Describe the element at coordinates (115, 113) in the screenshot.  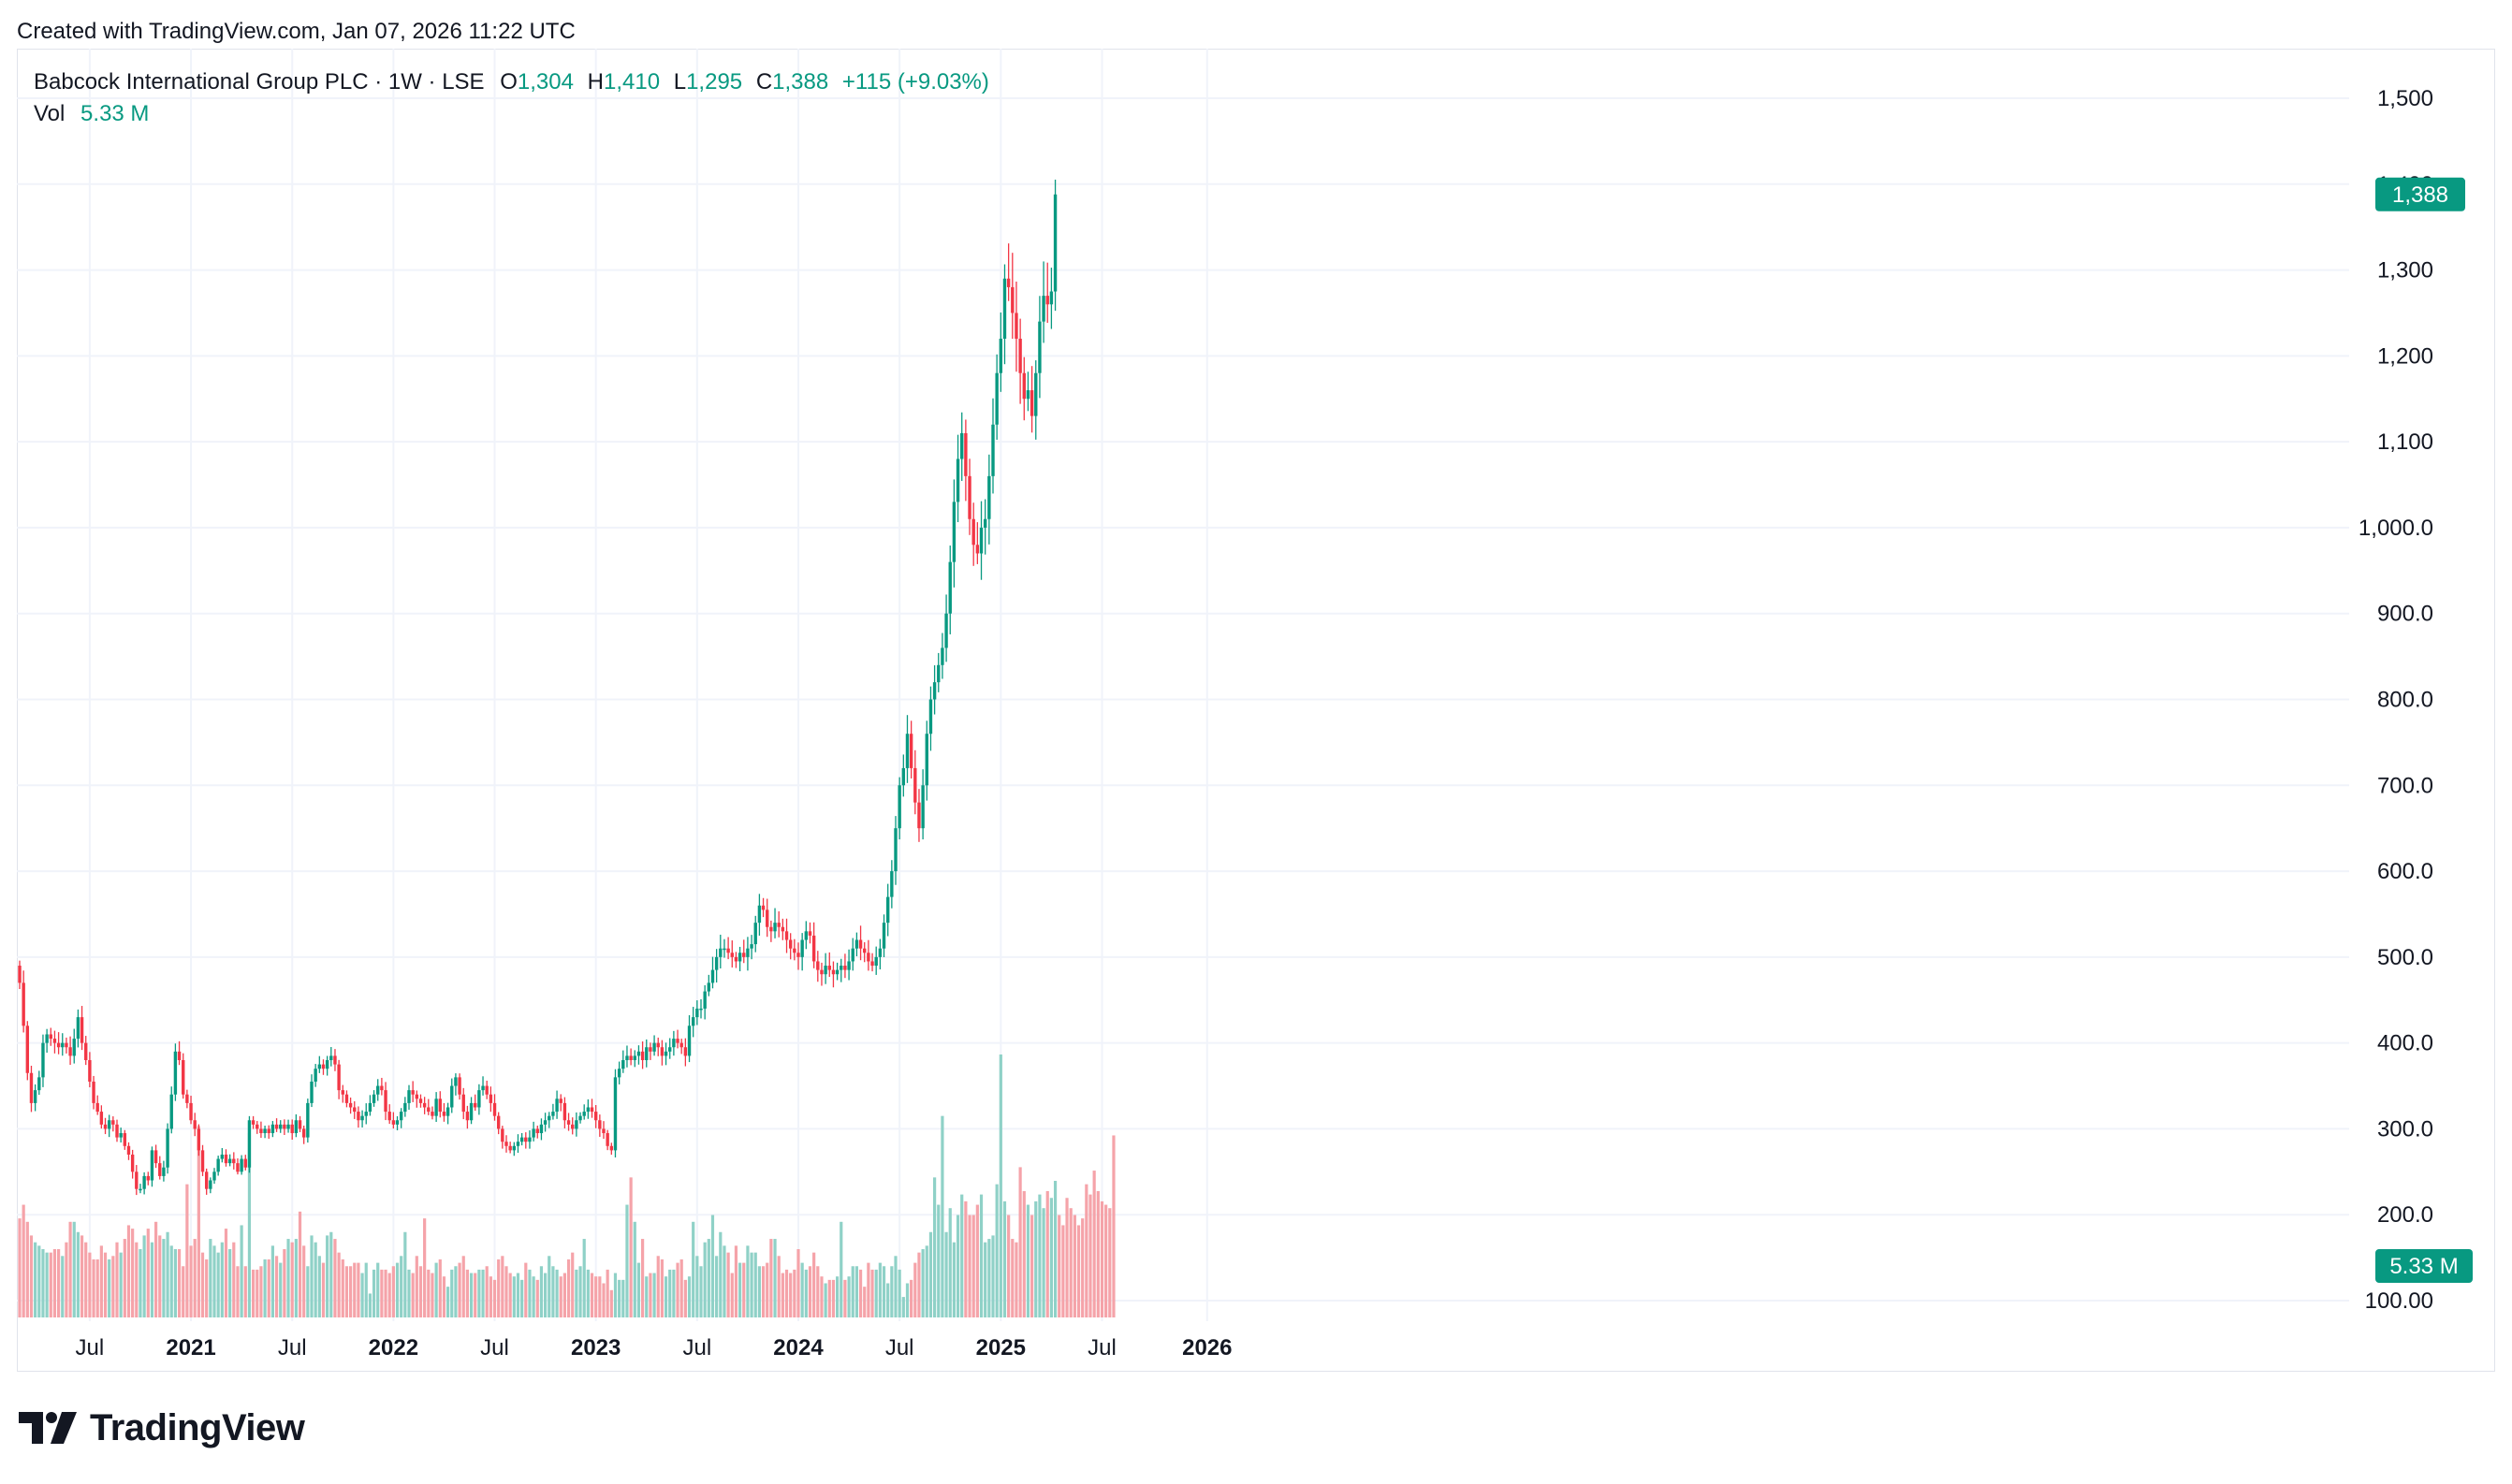
I see `volume-value: 5.33 M` at that location.